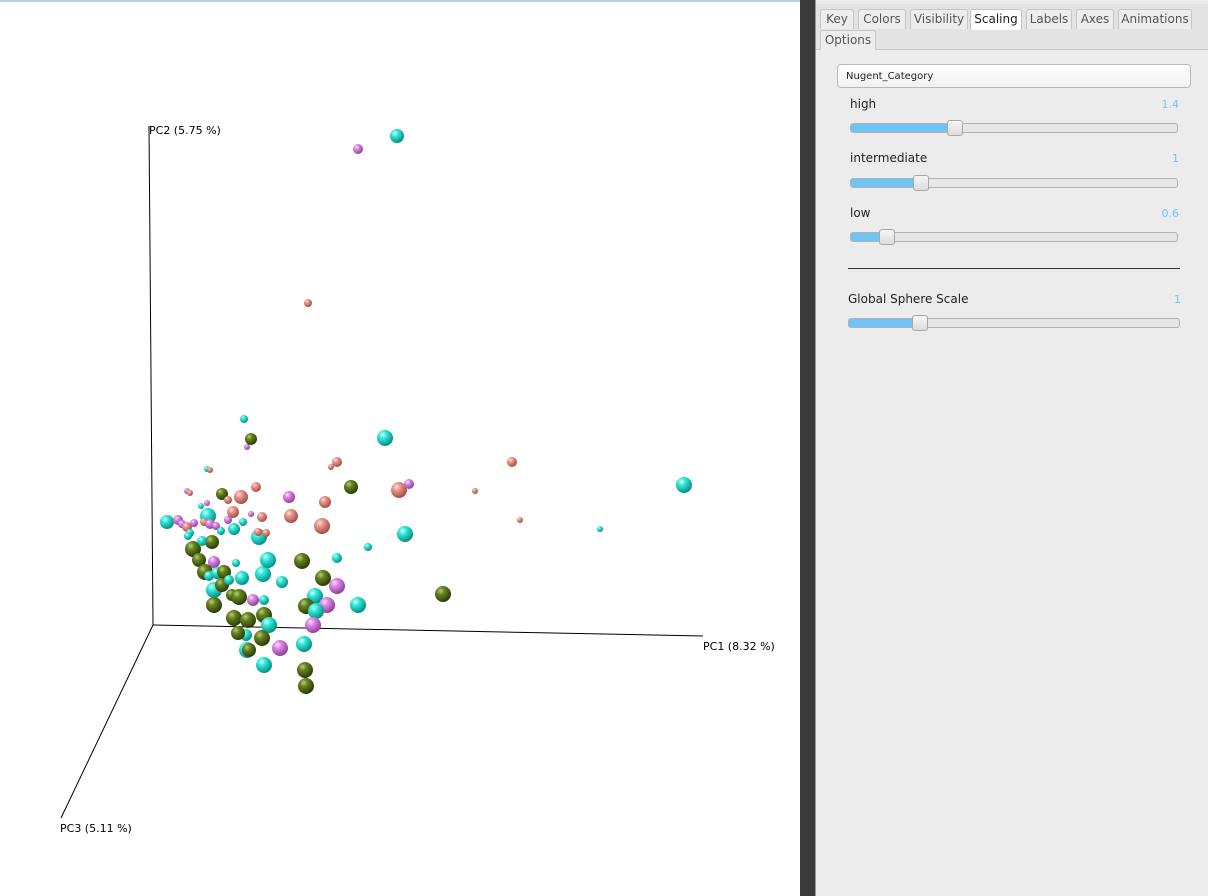 This screenshot has height=896, width=1208. Describe the element at coordinates (1155, 19) in the screenshot. I see `tab-animations: Animations` at that location.